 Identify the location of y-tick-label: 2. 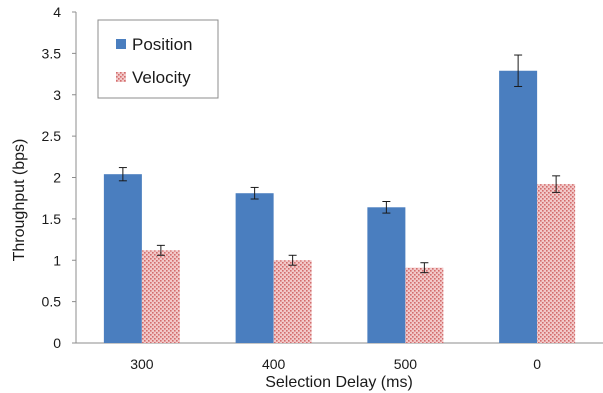
(57, 178).